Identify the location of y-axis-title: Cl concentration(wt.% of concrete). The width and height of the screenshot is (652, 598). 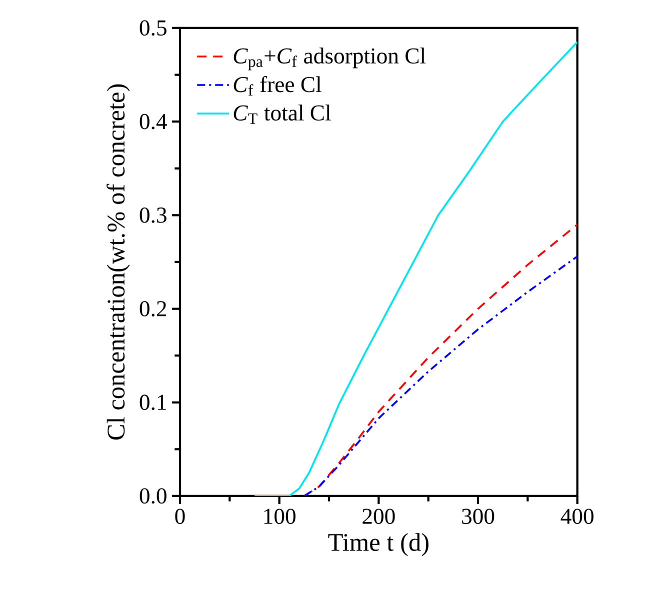
(118, 262).